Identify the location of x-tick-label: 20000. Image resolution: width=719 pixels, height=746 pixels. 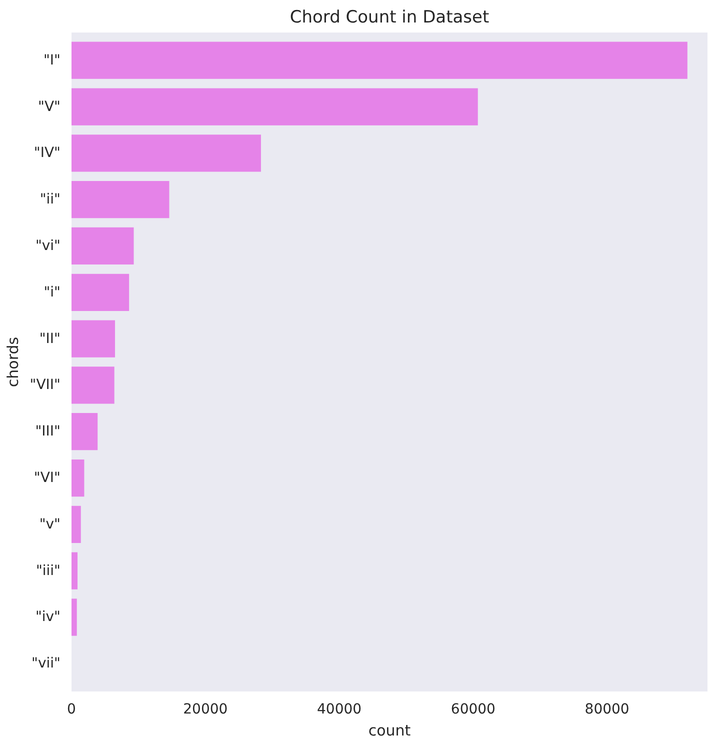
(205, 710).